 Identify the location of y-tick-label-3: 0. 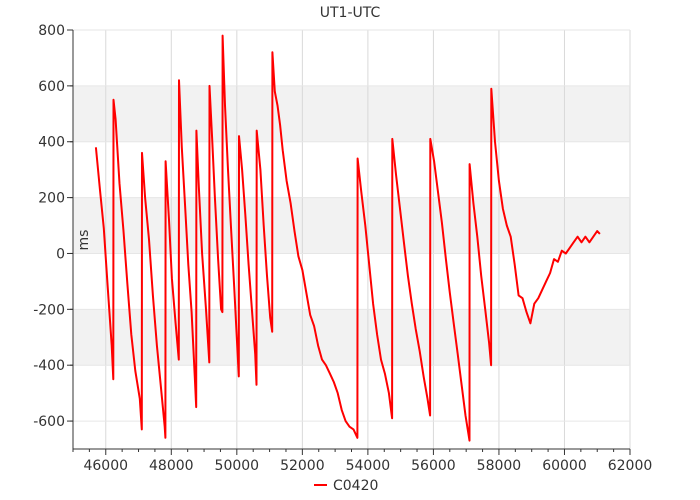
(60, 254).